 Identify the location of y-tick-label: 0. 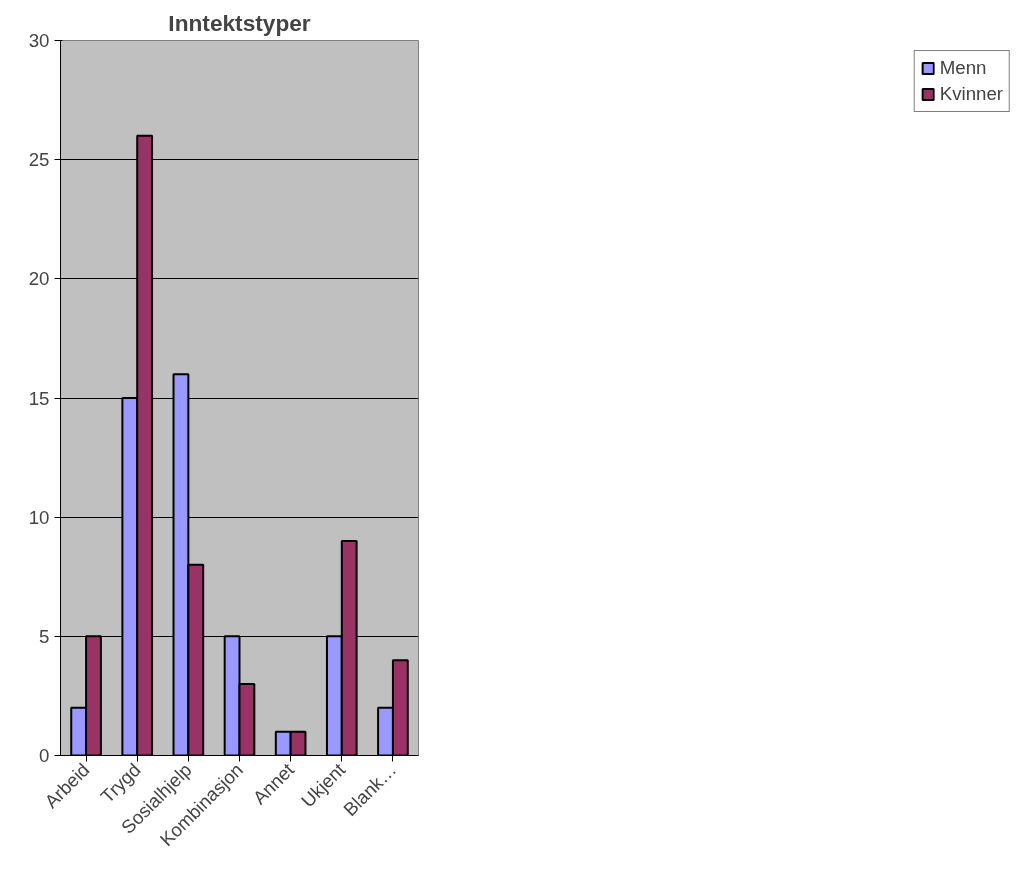
(44, 755).